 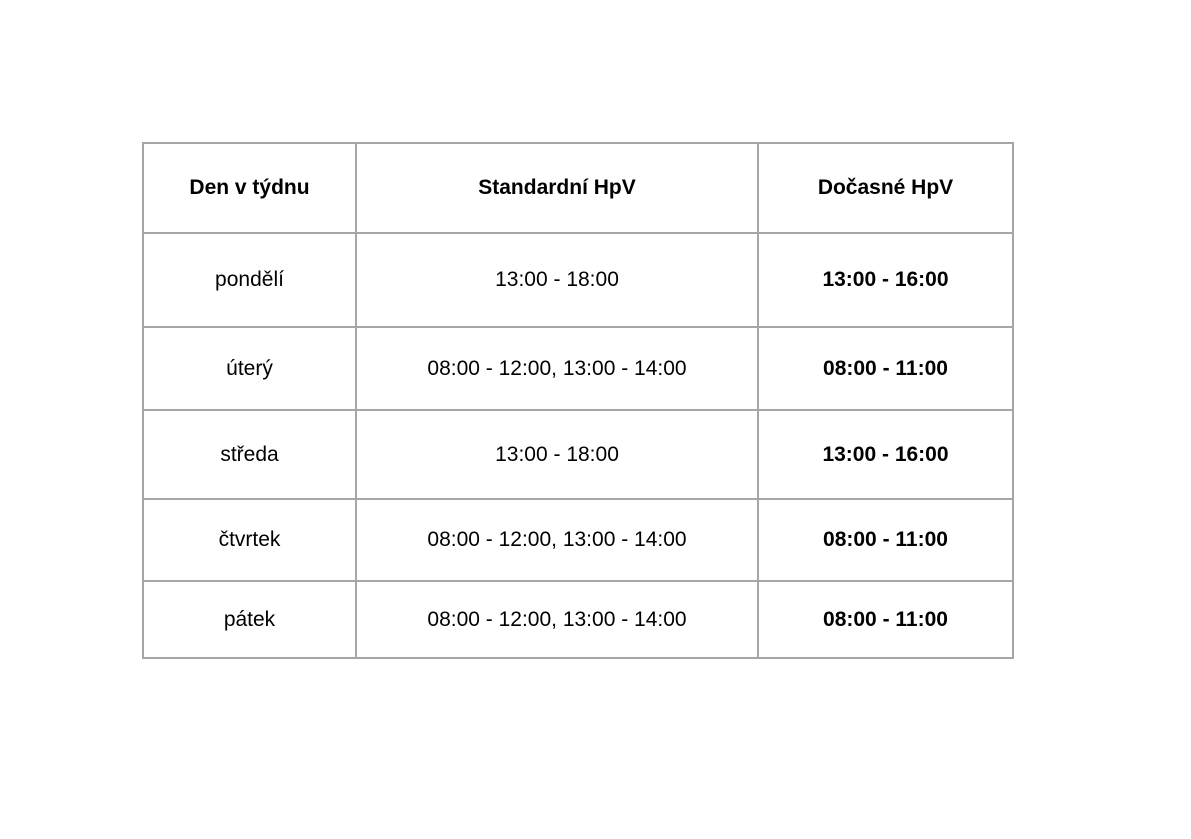 What do you see at coordinates (249, 619) in the screenshot?
I see `day-cell: pátek` at bounding box center [249, 619].